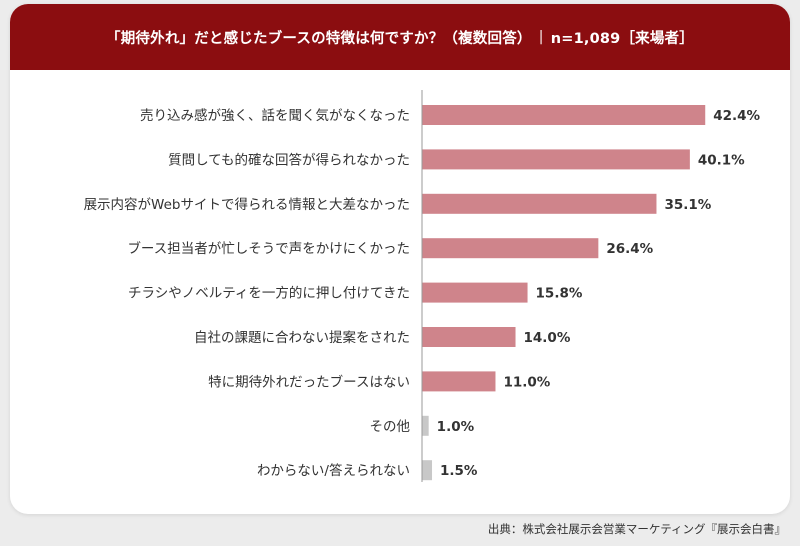 This screenshot has width=800, height=546. Describe the element at coordinates (736, 116) in the screenshot. I see `data-label: 42.4%` at that location.